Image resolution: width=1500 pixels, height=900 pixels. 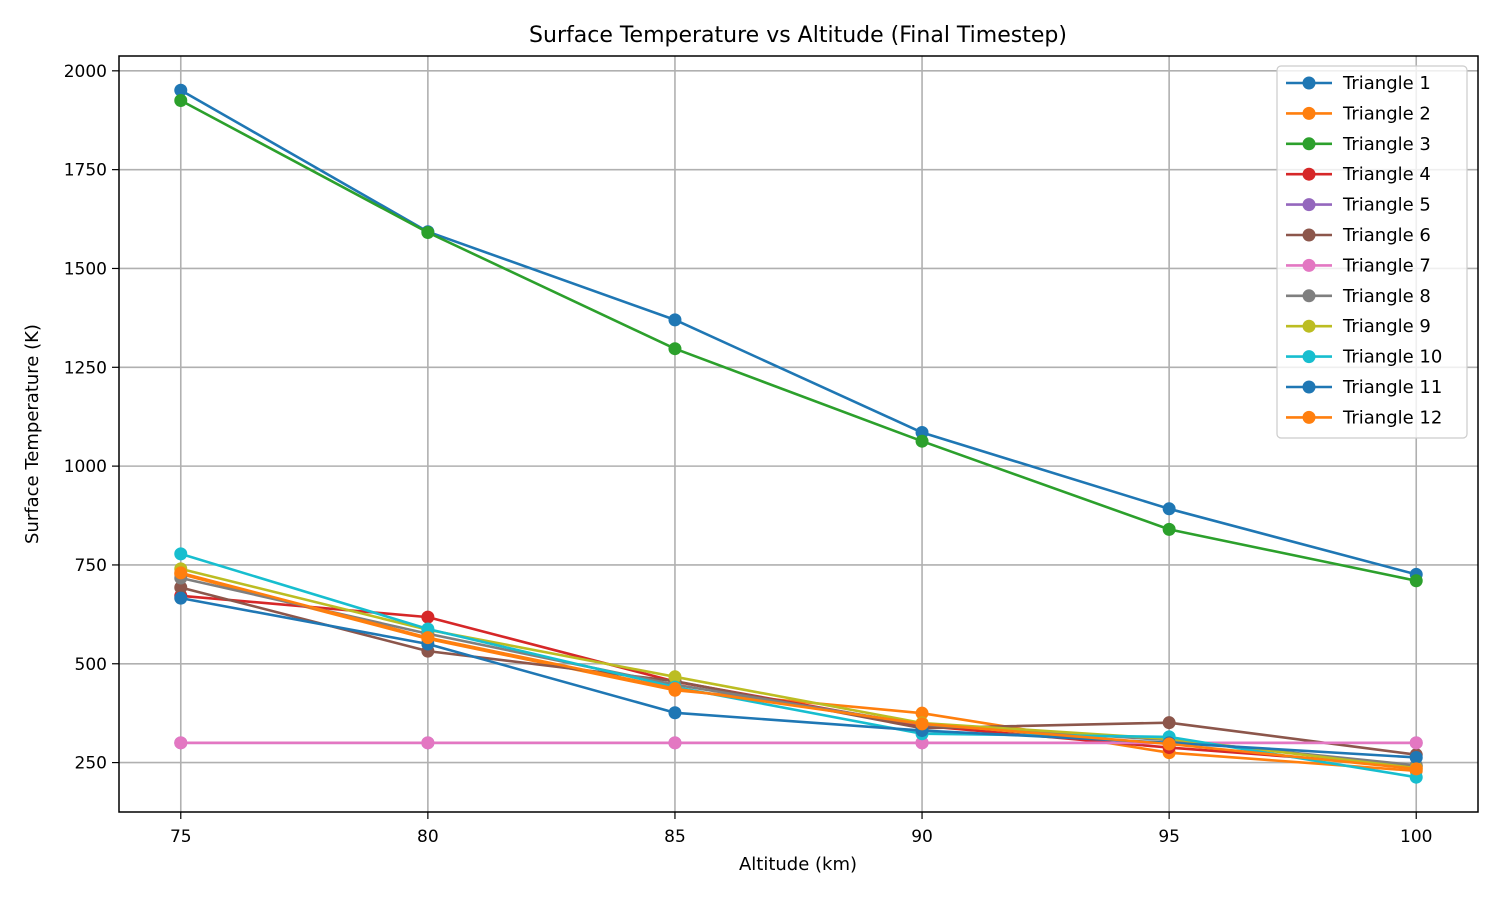 What do you see at coordinates (1386, 326) in the screenshot?
I see `legend-label: Triangle 9` at bounding box center [1386, 326].